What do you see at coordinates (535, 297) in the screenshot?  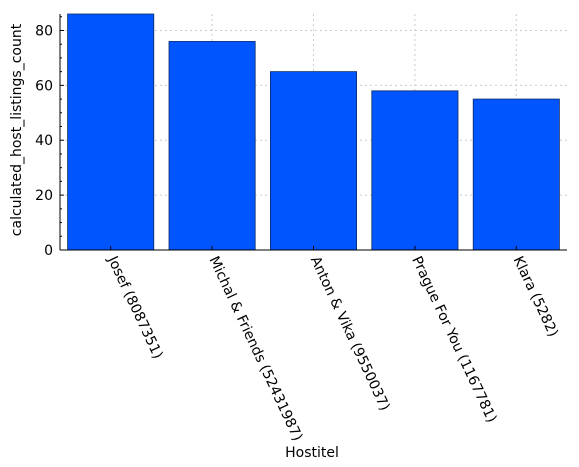 I see `x-tick-label: Klara (5282)` at bounding box center [535, 297].